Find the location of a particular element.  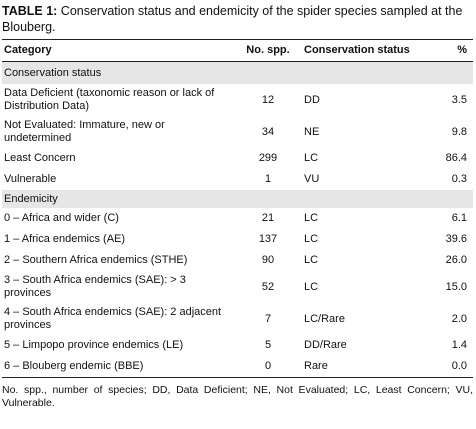

cell-percent: 15.0 is located at coordinates (456, 286).